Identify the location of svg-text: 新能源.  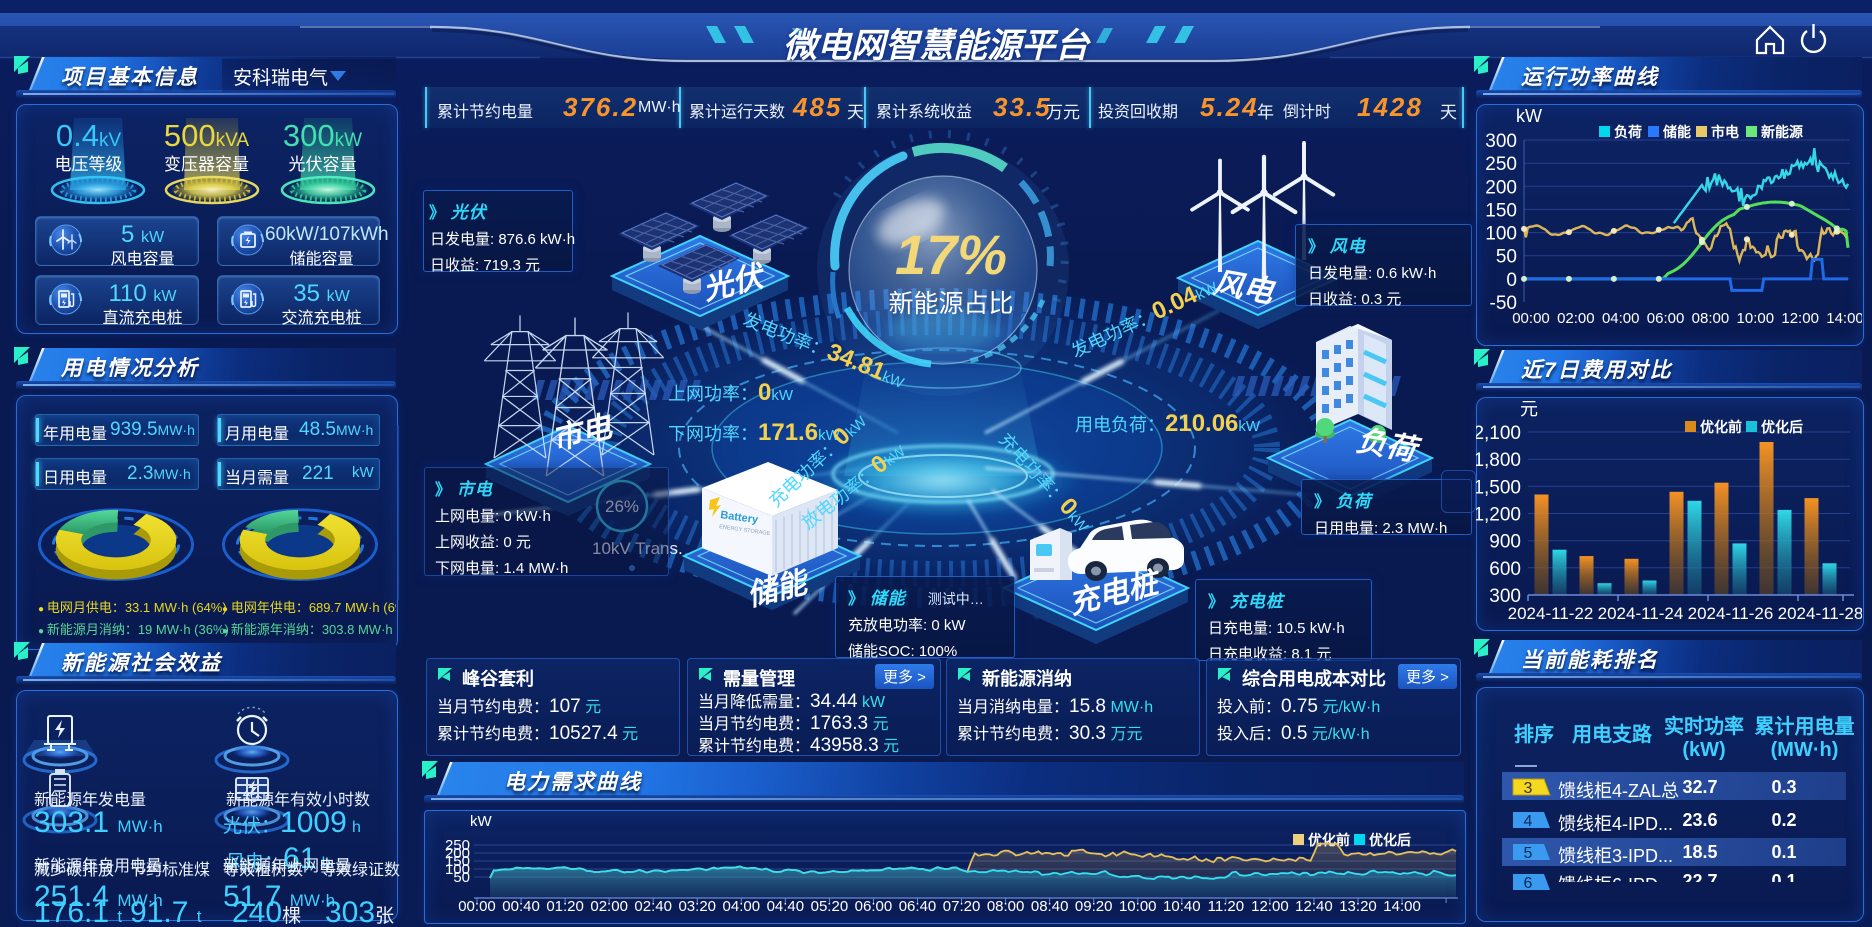
(1782, 132).